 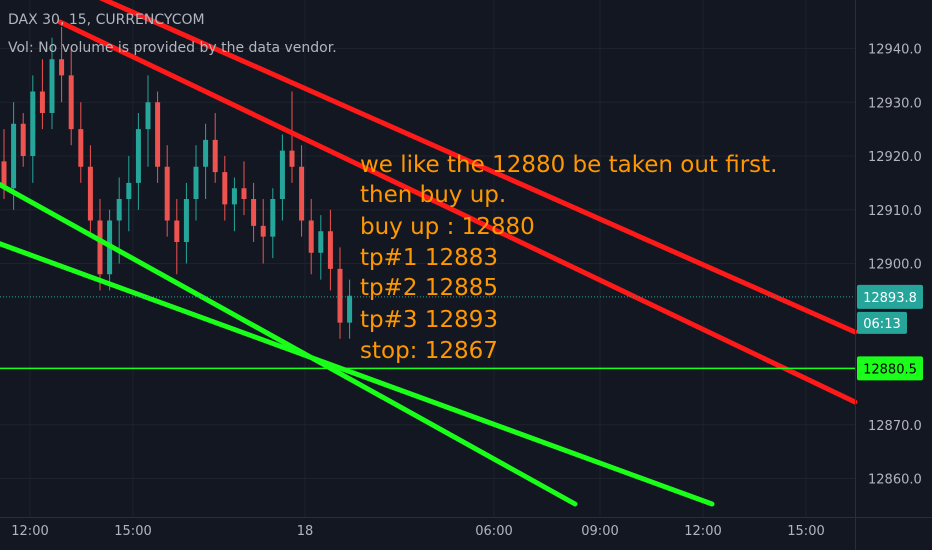 What do you see at coordinates (890, 298) in the screenshot?
I see `current-price-label: 12893.8` at bounding box center [890, 298].